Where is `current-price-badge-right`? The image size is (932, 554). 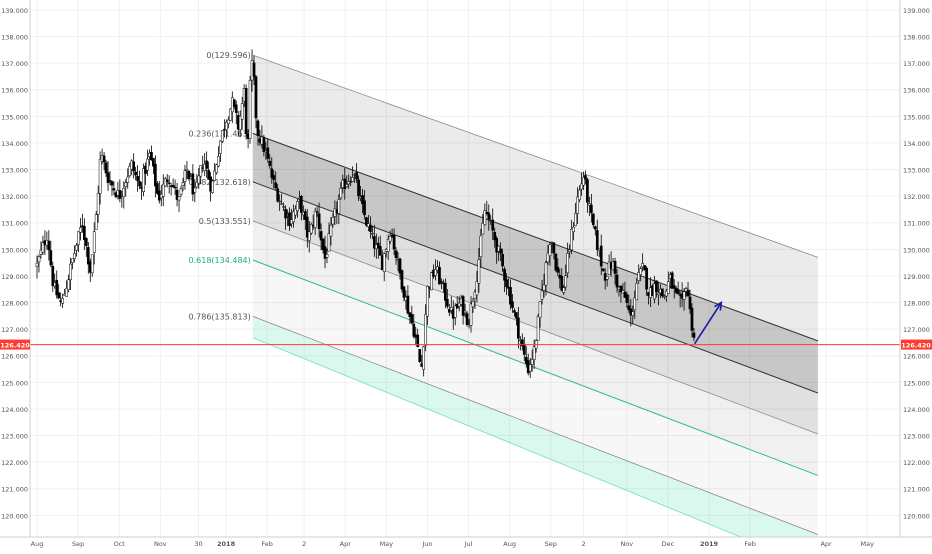
current-price-badge-right is located at coordinates (916, 344).